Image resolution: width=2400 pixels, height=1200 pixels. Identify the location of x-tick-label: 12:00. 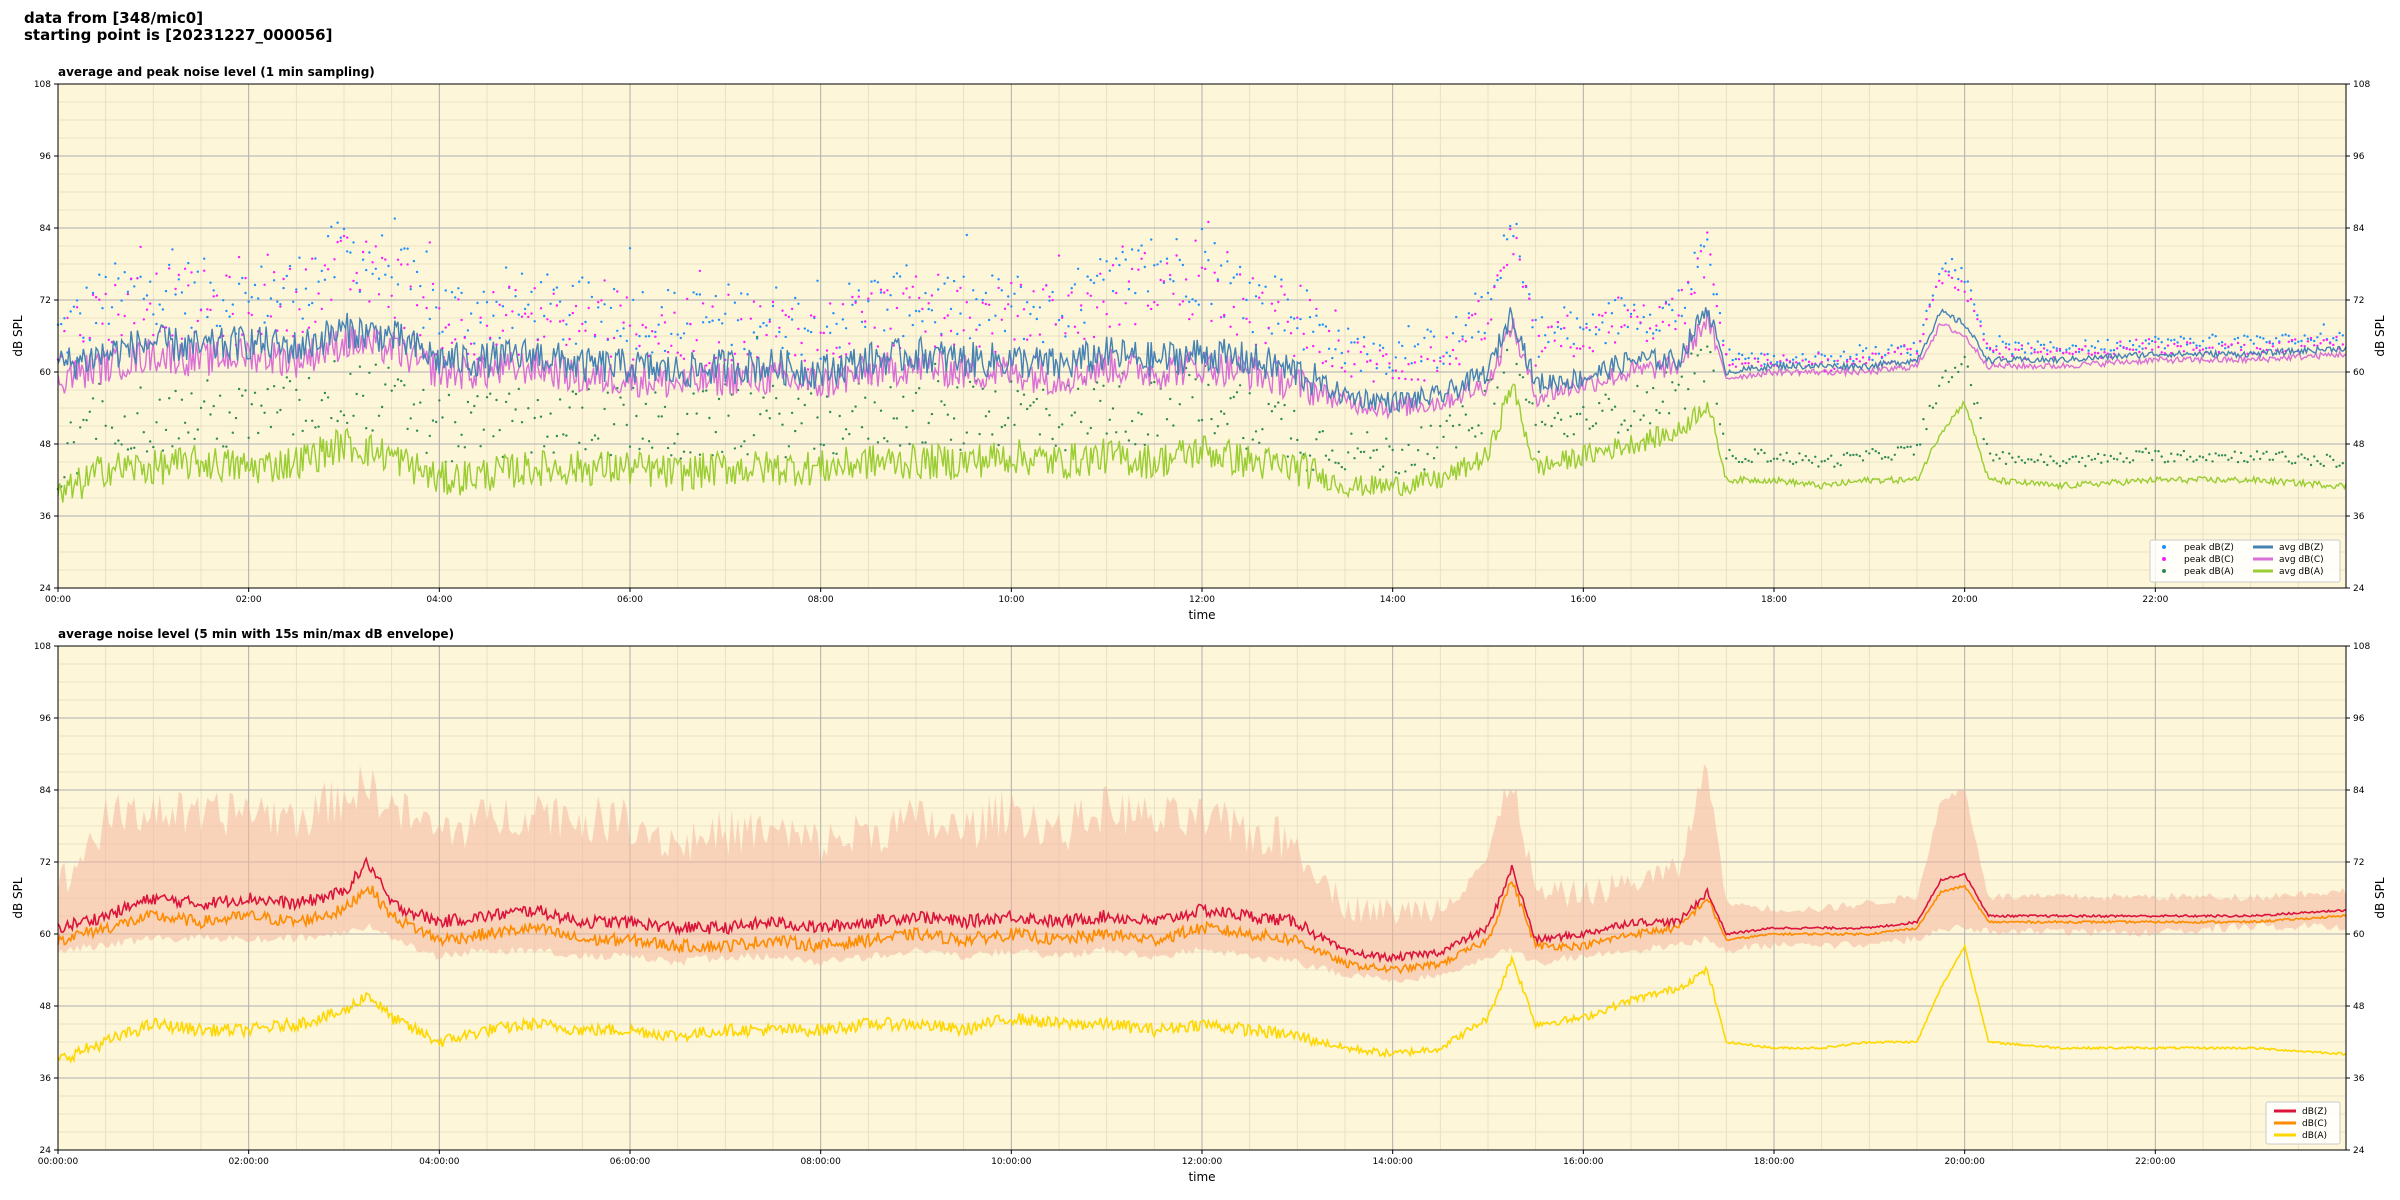
(1202, 600).